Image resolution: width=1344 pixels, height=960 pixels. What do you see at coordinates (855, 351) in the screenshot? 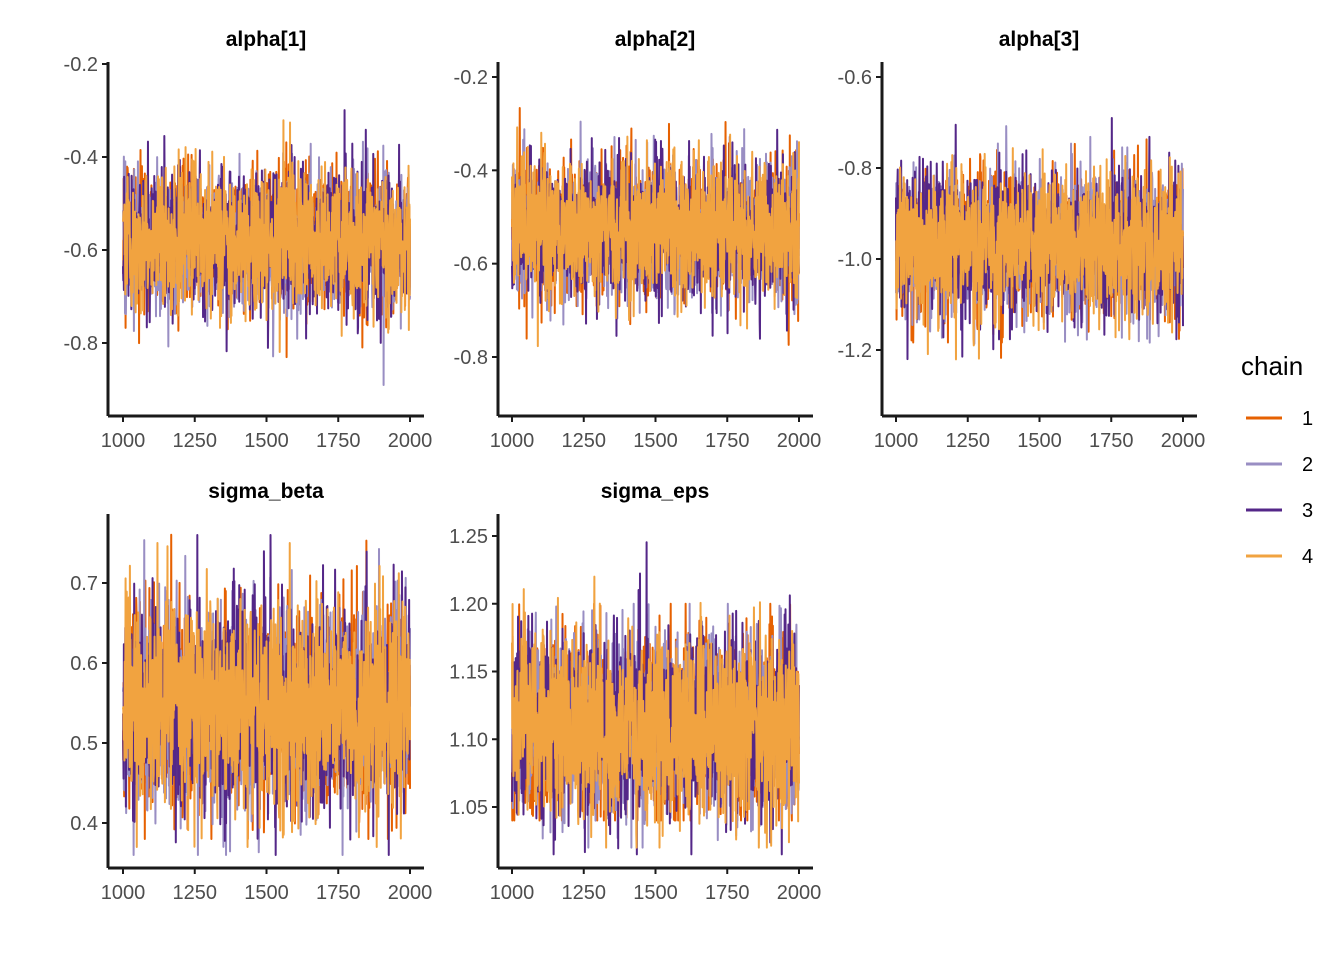
I see `y-tick-label: -1.2` at bounding box center [855, 351].